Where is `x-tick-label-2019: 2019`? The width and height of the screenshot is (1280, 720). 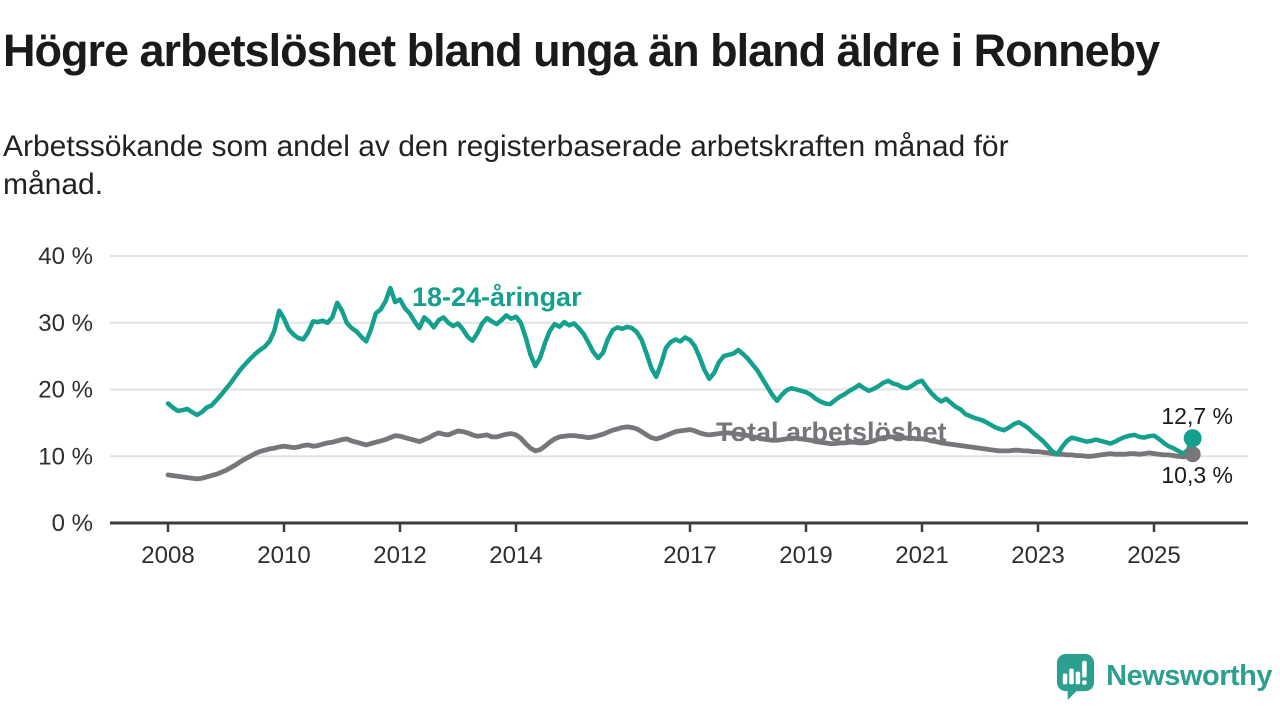 x-tick-label-2019: 2019 is located at coordinates (805, 555).